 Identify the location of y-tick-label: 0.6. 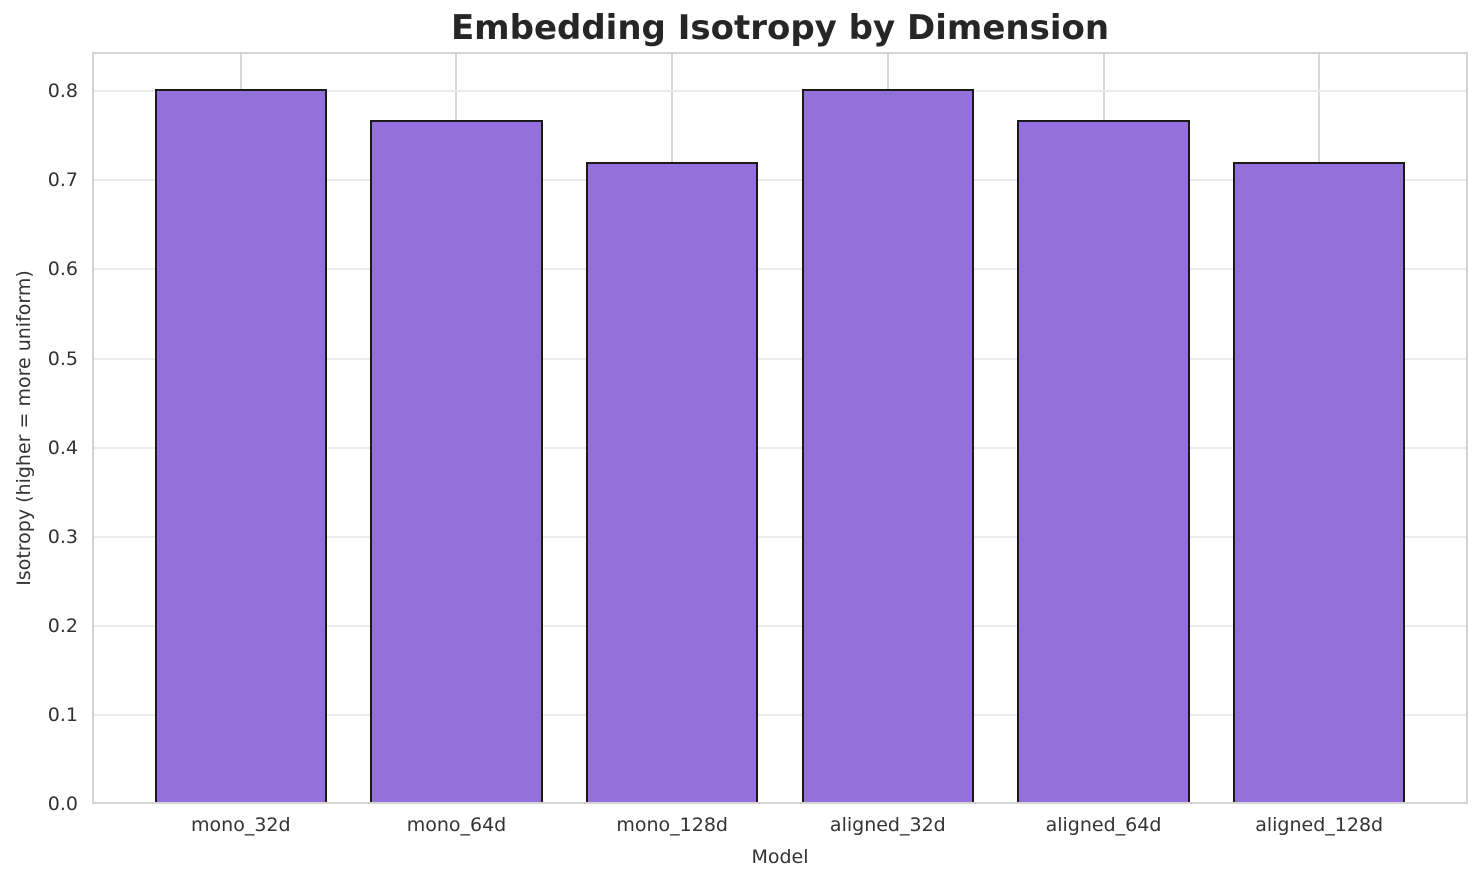
(62, 269).